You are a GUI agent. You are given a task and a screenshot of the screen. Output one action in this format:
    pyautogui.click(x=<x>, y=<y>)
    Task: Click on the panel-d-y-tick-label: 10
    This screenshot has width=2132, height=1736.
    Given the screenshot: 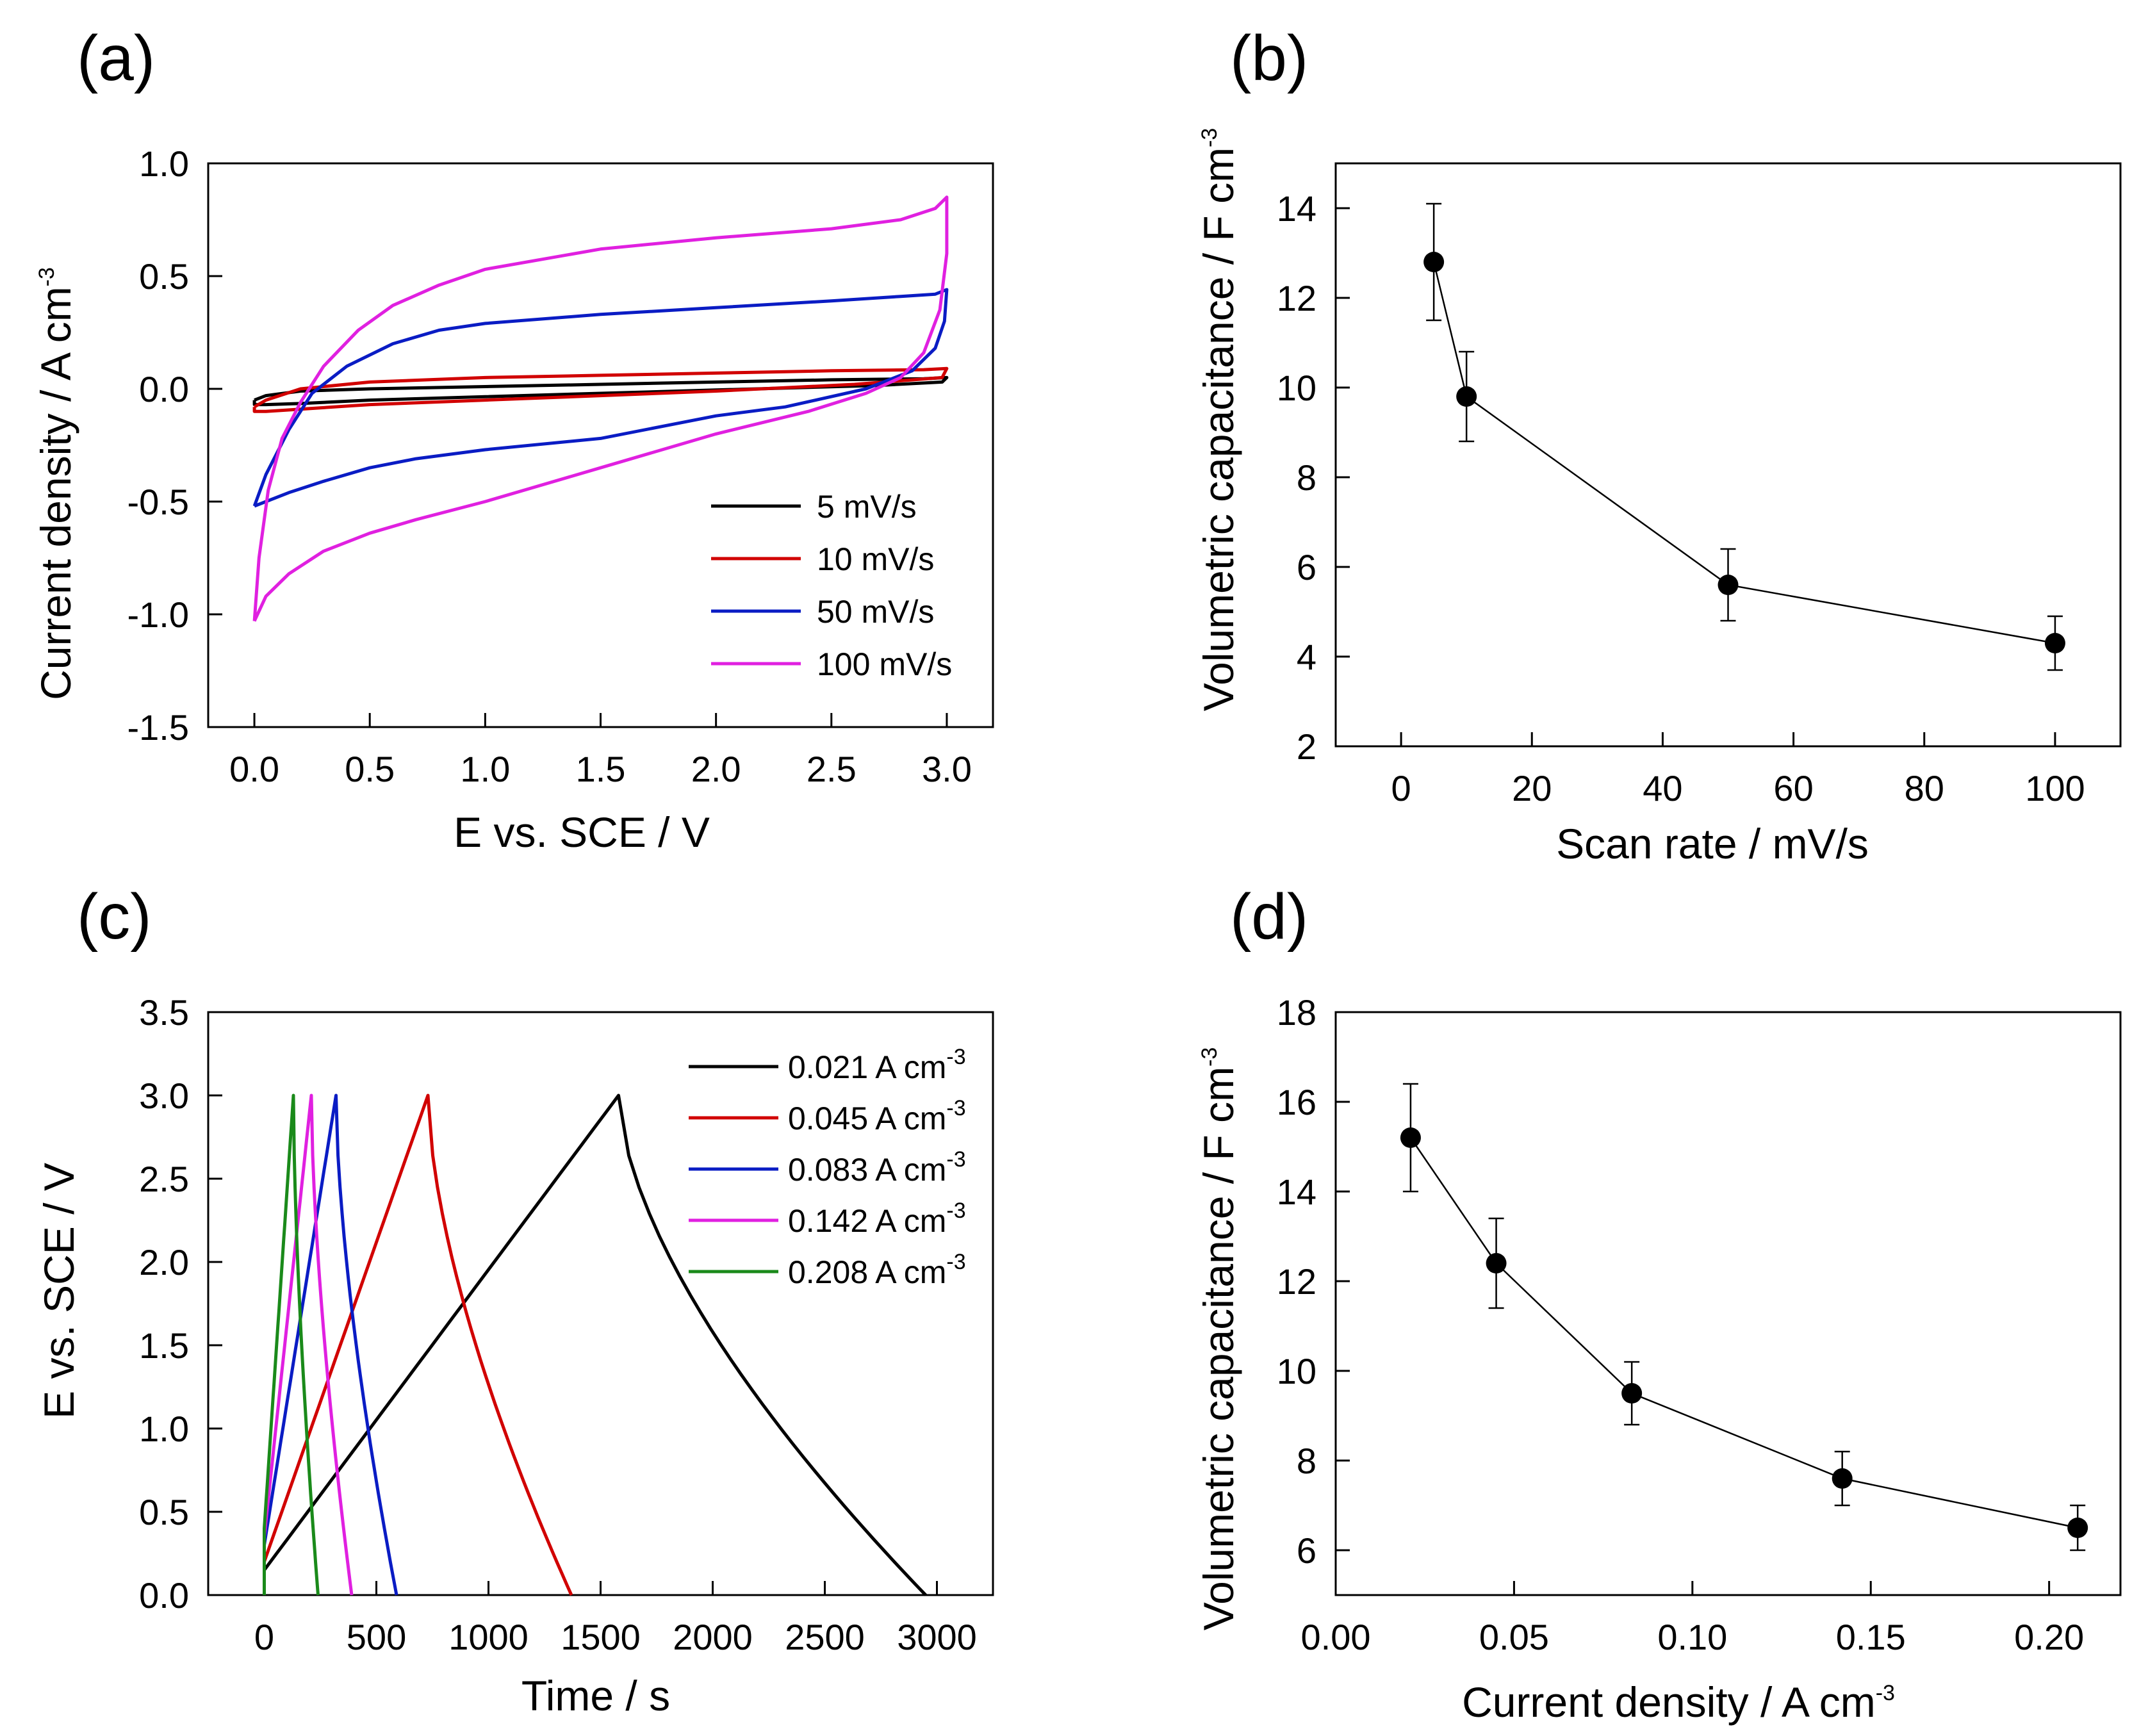 What is the action you would take?
    pyautogui.click(x=1296, y=1371)
    